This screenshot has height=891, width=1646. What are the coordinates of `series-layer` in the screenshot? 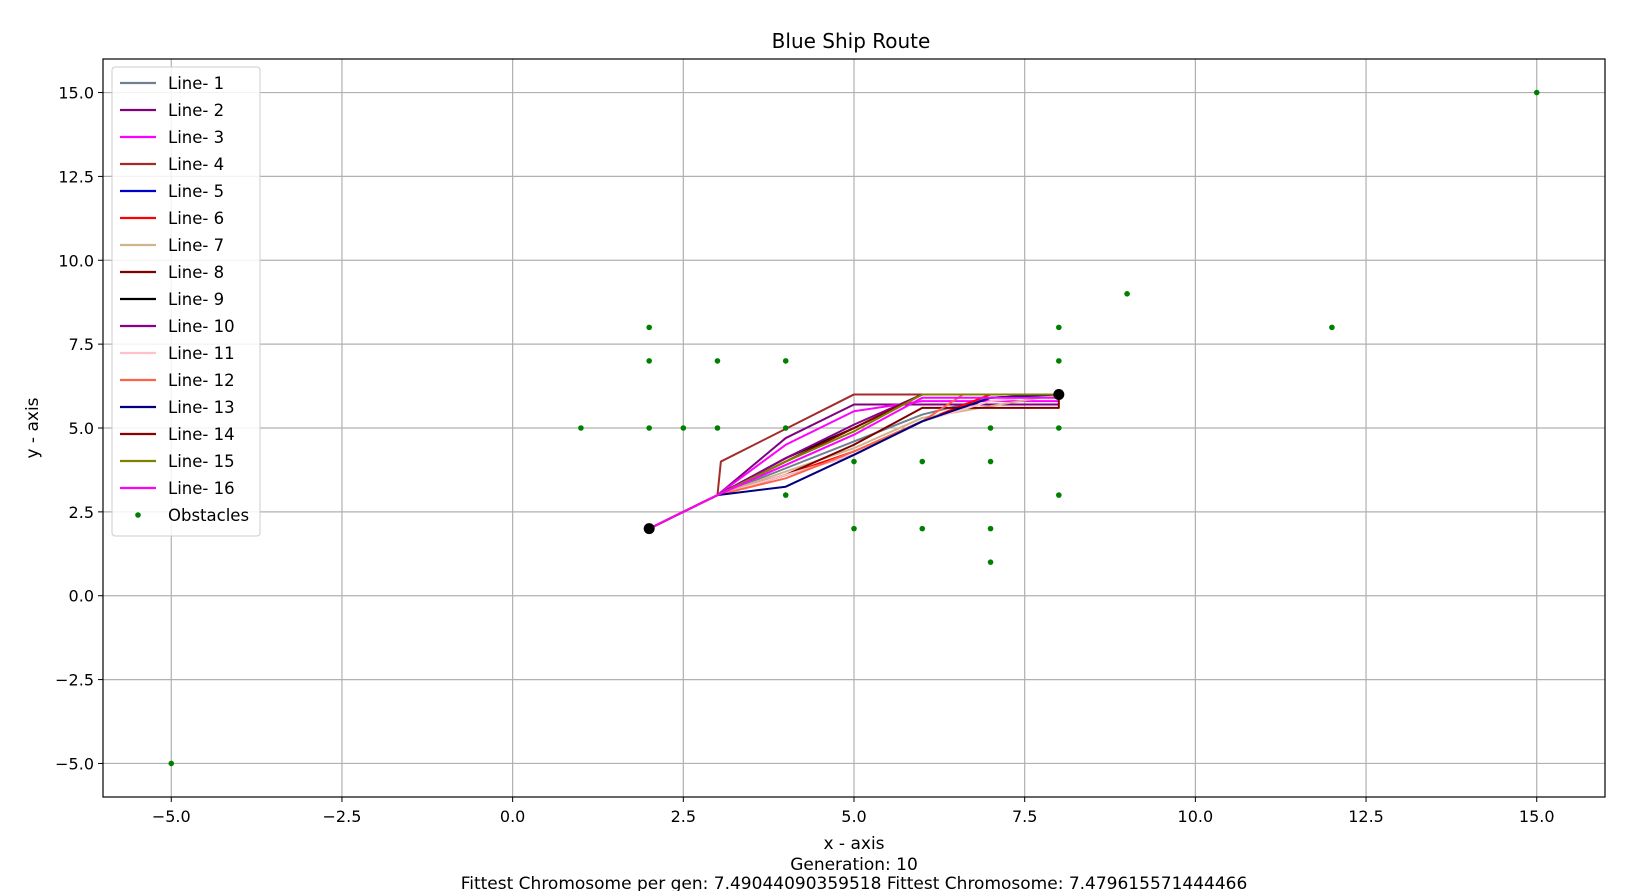 It's located at (854, 461).